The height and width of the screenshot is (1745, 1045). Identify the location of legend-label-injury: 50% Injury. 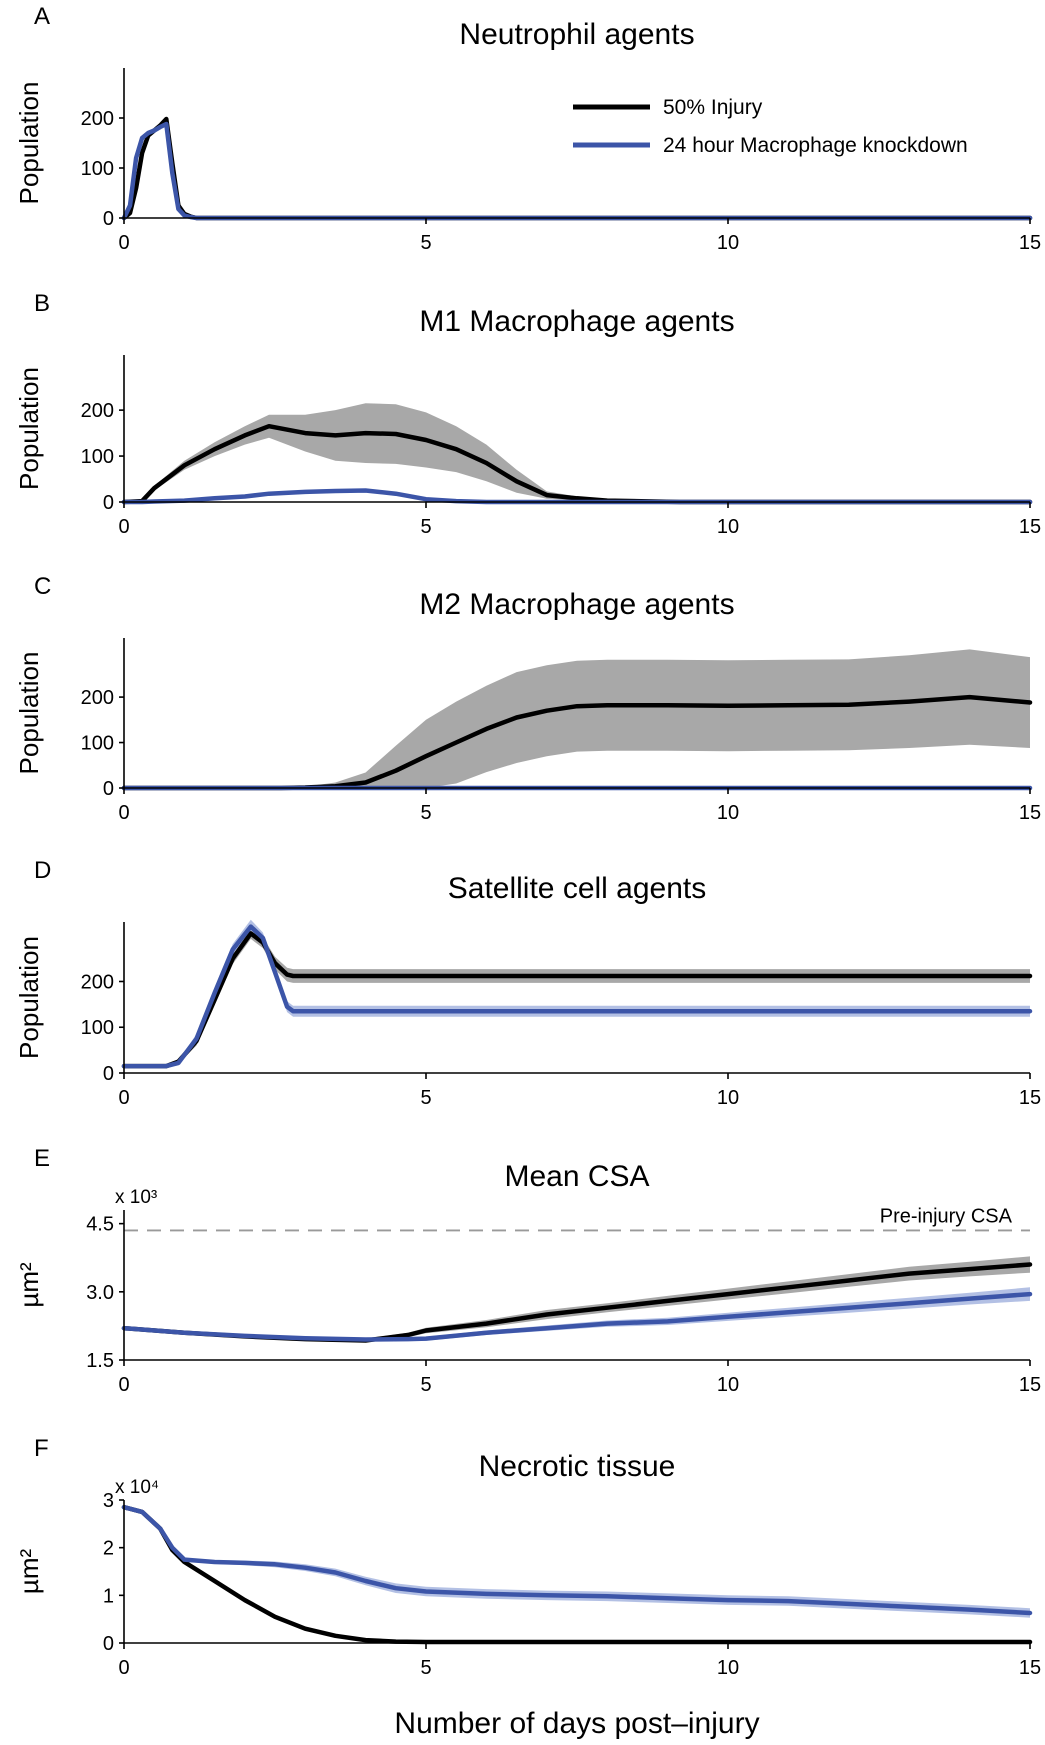
(713, 107).